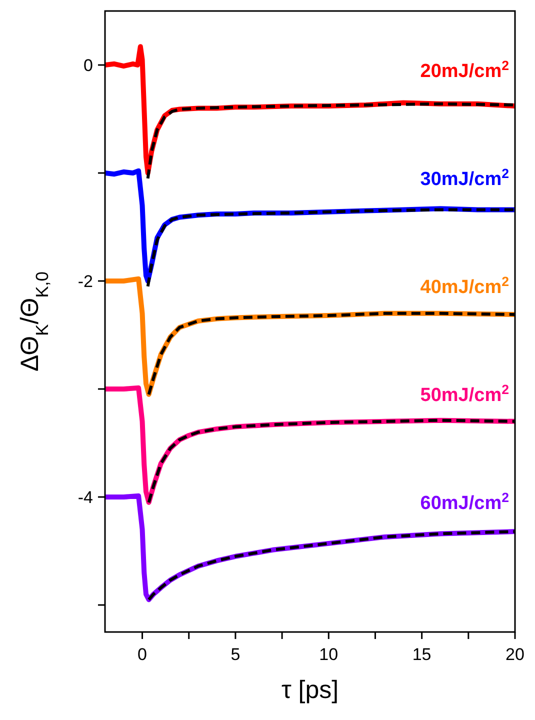  Describe the element at coordinates (464, 394) in the screenshot. I see `series-label: 50mJ/cm$^{2}$` at that location.